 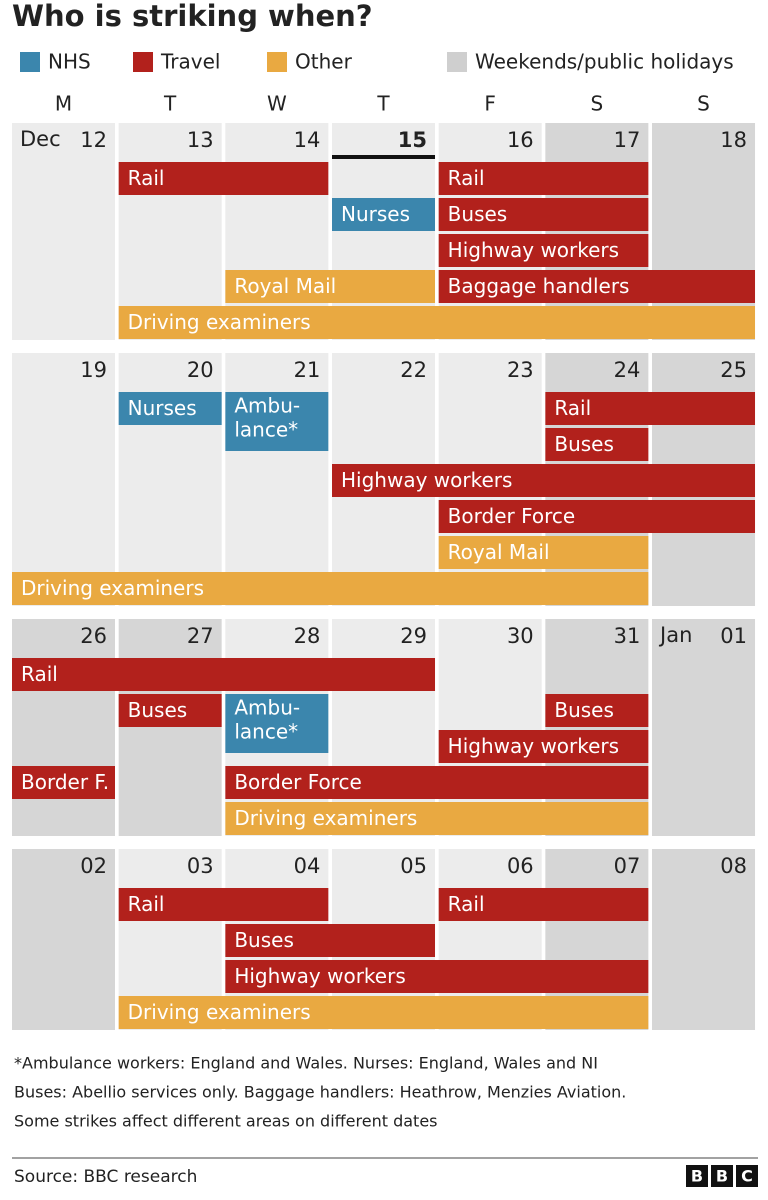 I want to click on legend-label: NHS, so click(x=69, y=62).